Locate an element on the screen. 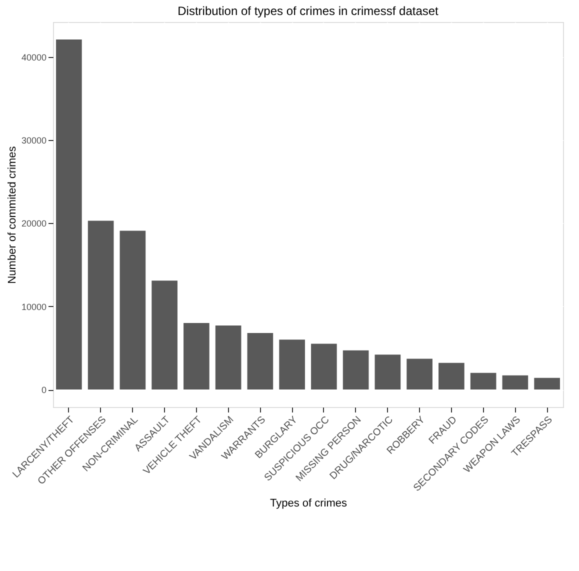 The height and width of the screenshot is (571, 579). chart-title: Distribution of types of crimes in crimessf dataset is located at coordinates (309, 11).